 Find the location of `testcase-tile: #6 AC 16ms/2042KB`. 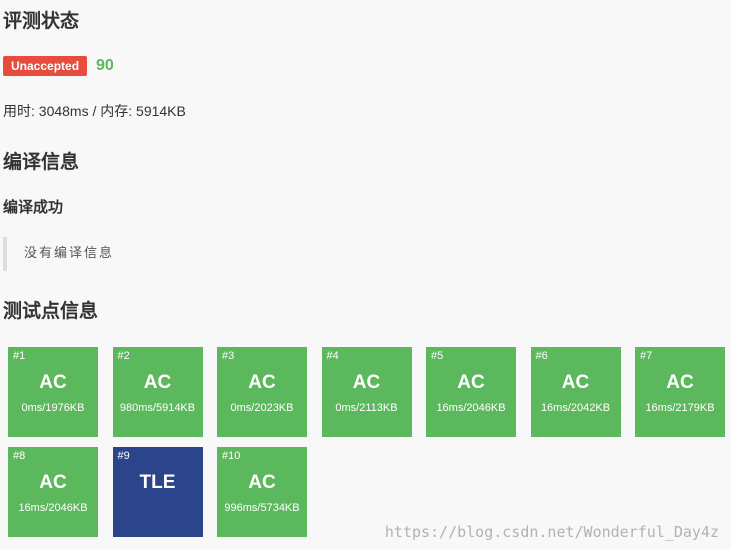

testcase-tile: #6 AC 16ms/2042KB is located at coordinates (575, 392).